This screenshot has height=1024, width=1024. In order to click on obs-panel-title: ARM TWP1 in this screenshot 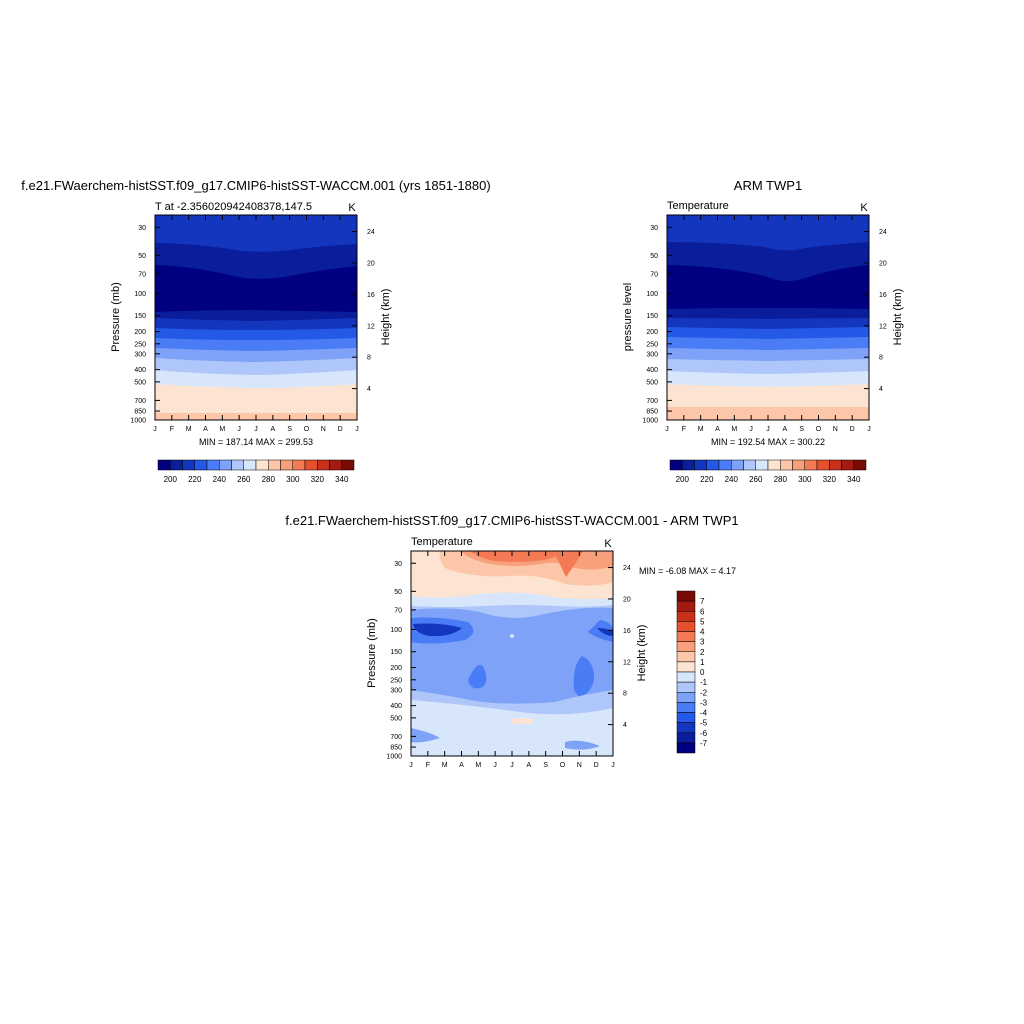, I will do `click(768, 185)`.